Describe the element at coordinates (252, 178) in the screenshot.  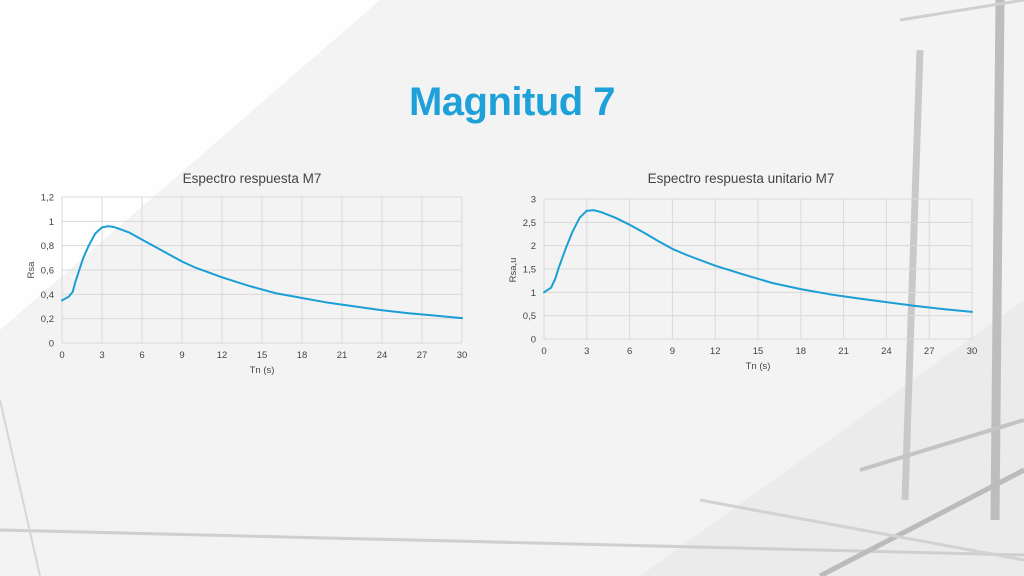
I see `chart-title: Espectro respuesta M7` at that location.